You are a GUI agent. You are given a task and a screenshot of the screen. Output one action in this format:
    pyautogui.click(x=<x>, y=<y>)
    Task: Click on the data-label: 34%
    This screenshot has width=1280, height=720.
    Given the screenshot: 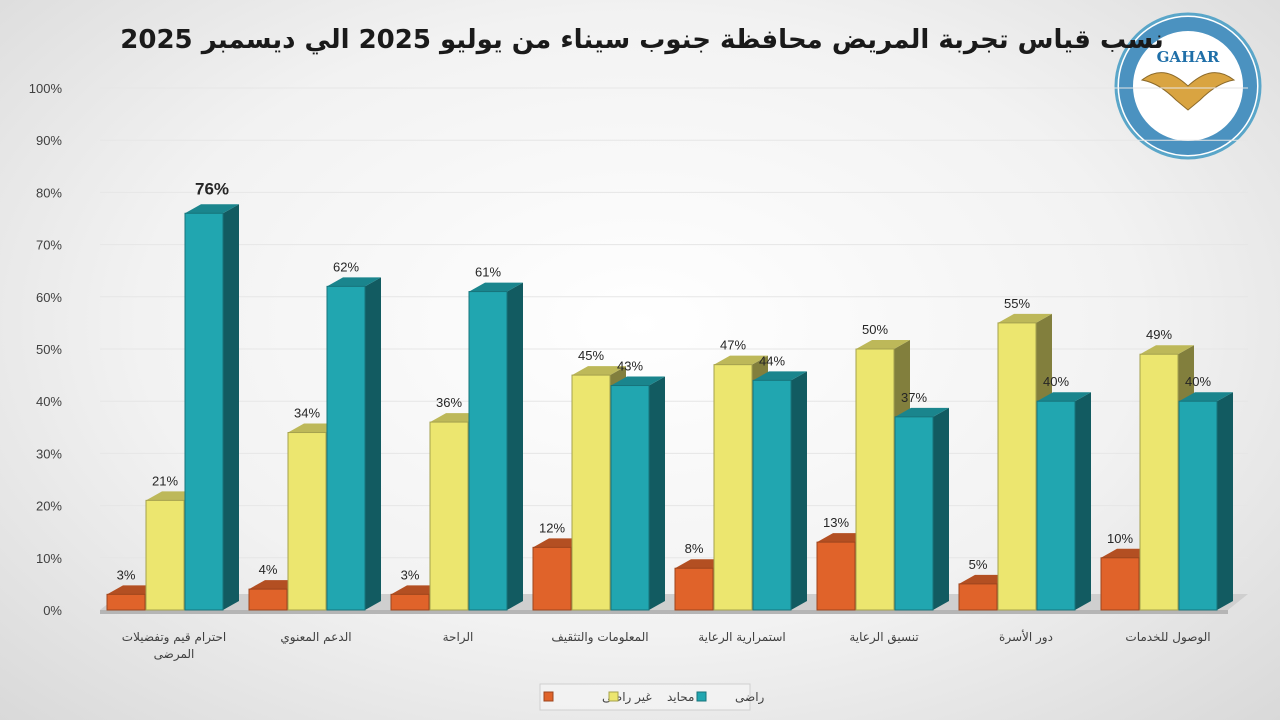 What is the action you would take?
    pyautogui.click(x=307, y=413)
    